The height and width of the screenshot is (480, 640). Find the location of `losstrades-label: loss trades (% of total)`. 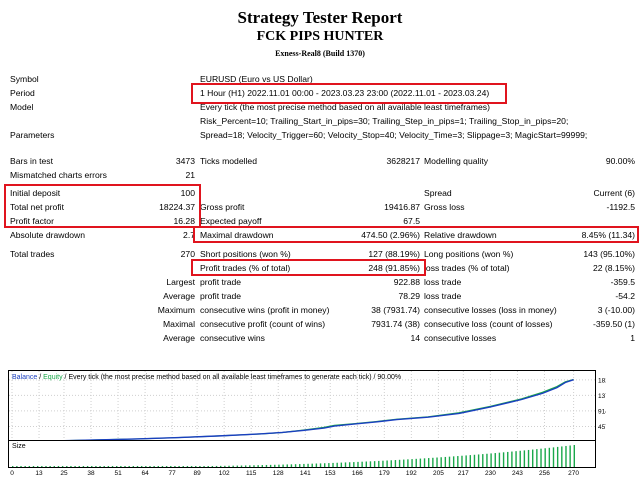

losstrades-label: loss trades (% of total) is located at coordinates (467, 268).